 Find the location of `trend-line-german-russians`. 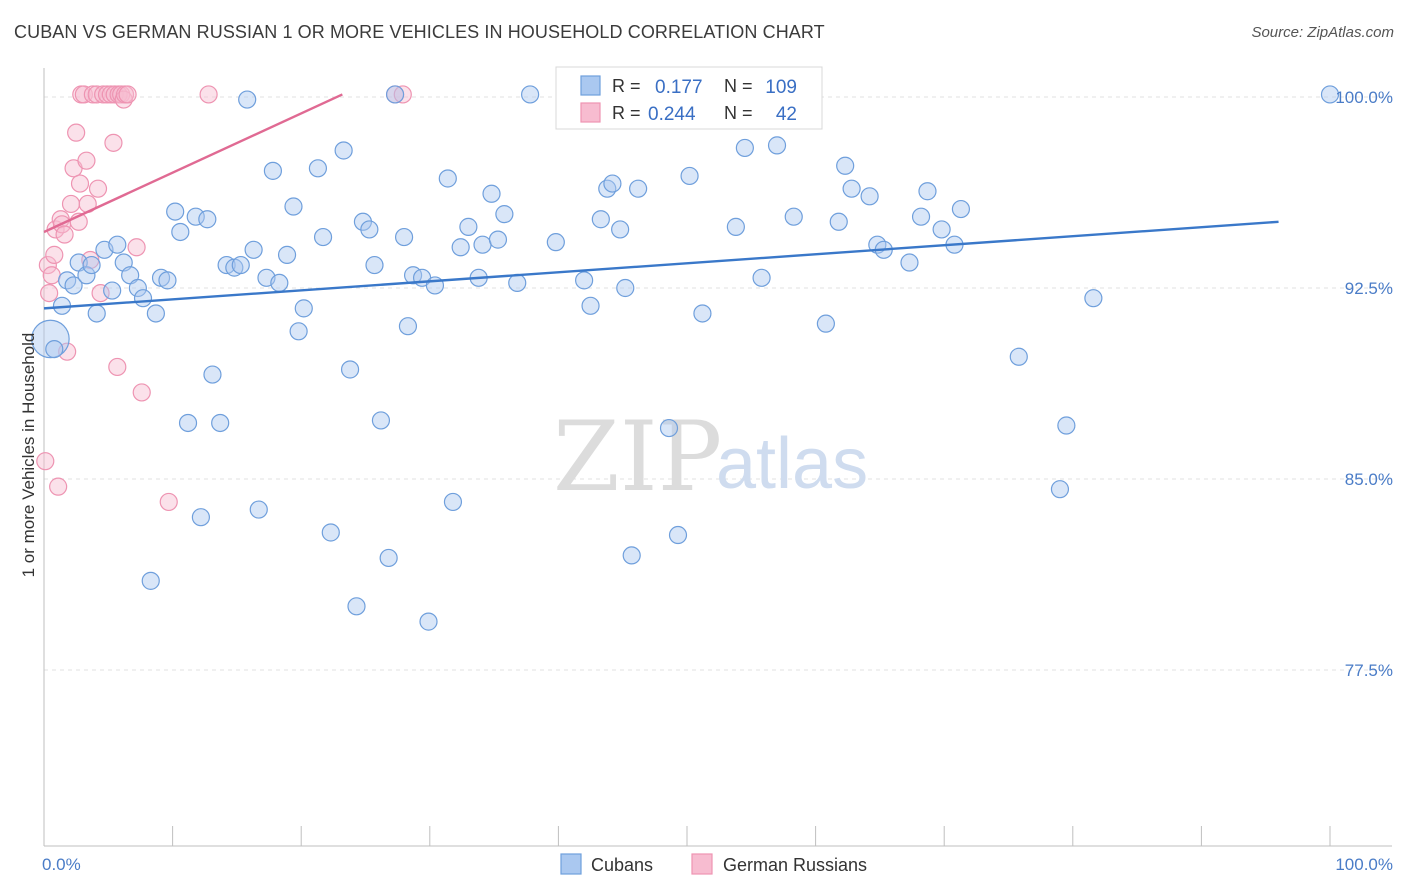

trend-line-german-russians is located at coordinates (193, 163).